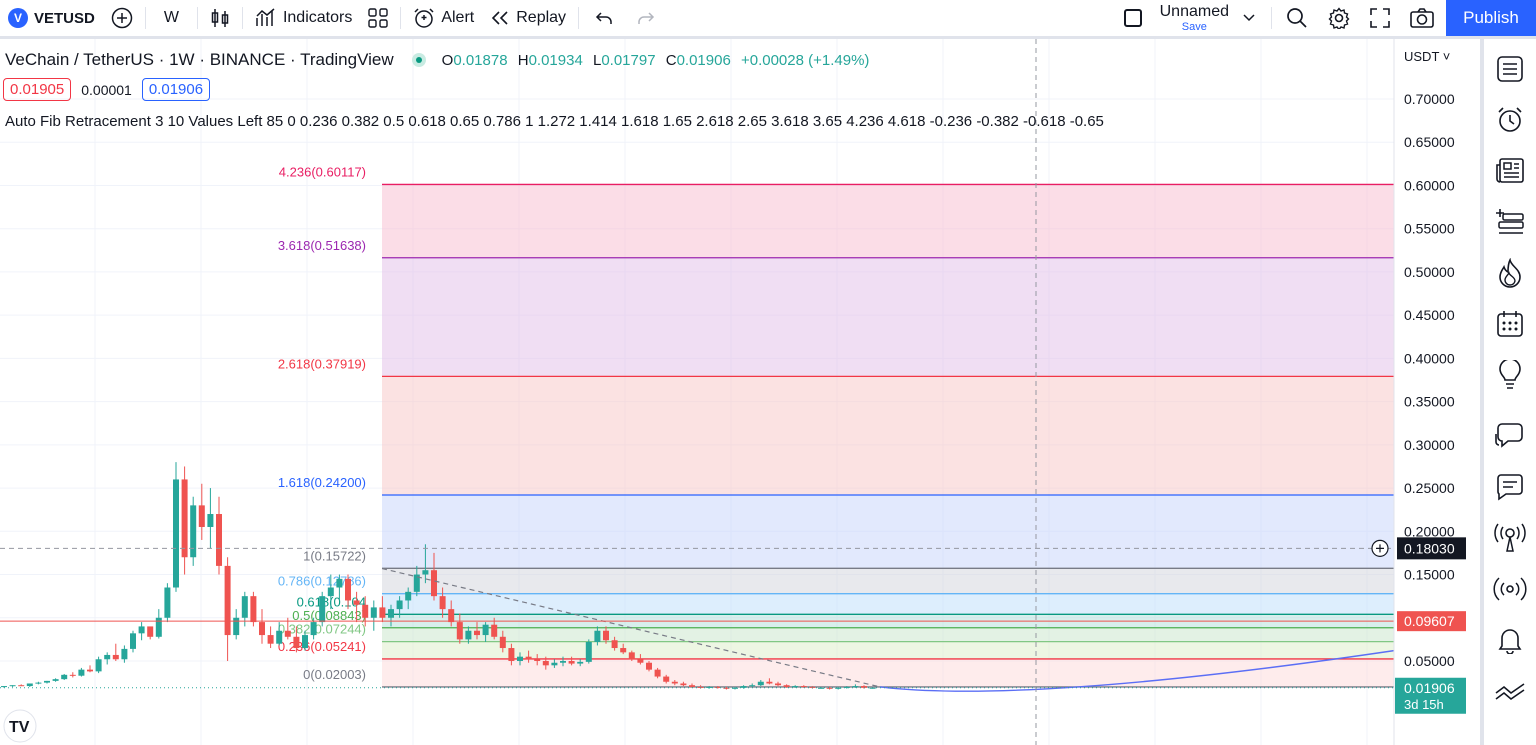 This screenshot has height=745, width=1536. I want to click on high-value: 0.01934, so click(555, 60).